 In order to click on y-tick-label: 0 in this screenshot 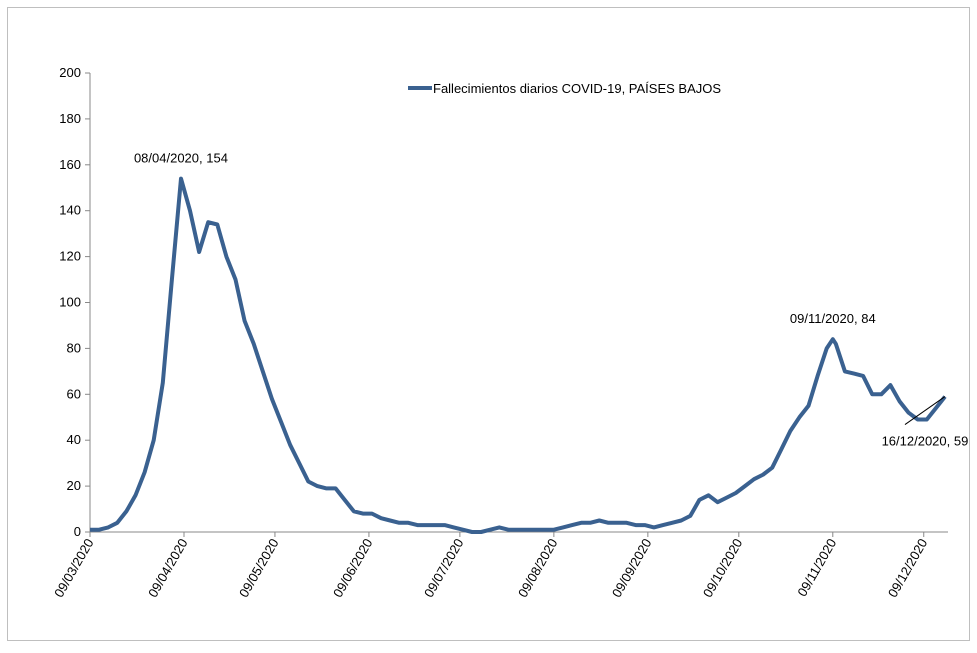, I will do `click(77, 531)`.